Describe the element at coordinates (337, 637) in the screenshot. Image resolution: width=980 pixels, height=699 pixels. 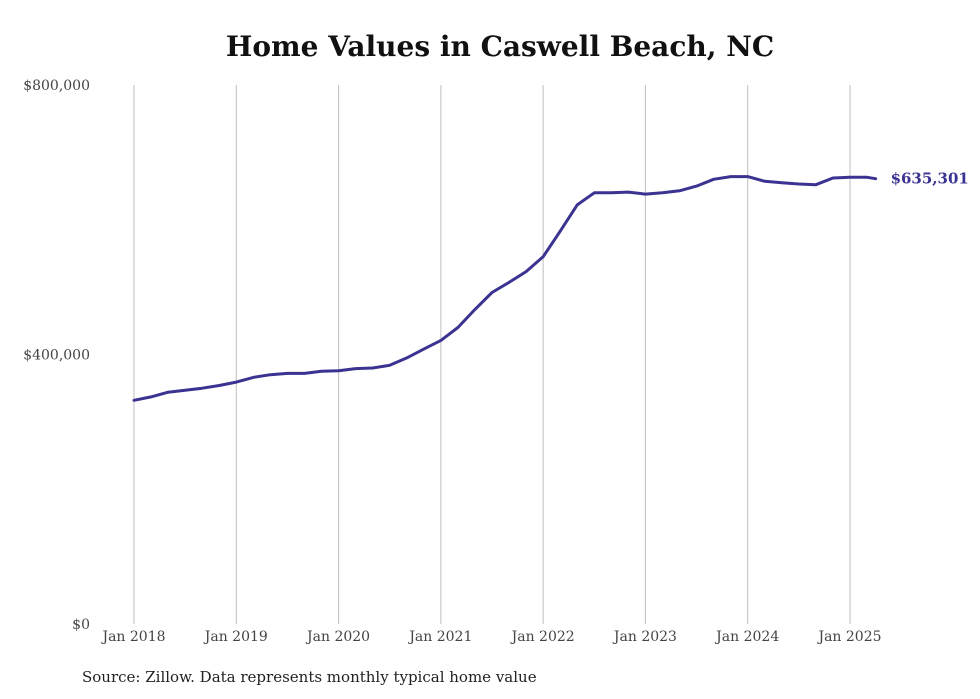
I see `x-tick-label: Jan 2020` at that location.